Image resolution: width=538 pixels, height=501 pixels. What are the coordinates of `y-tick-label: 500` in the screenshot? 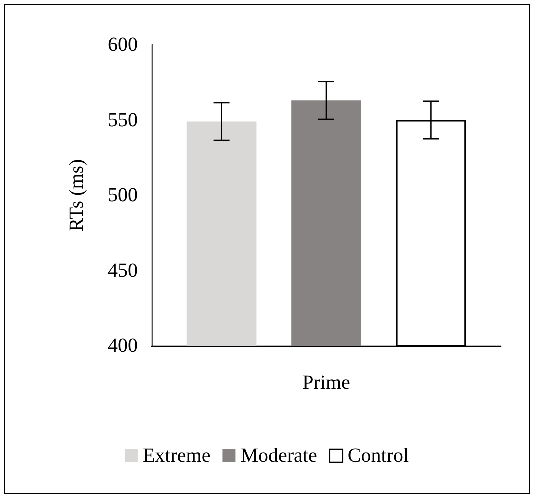 It's located at (123, 195).